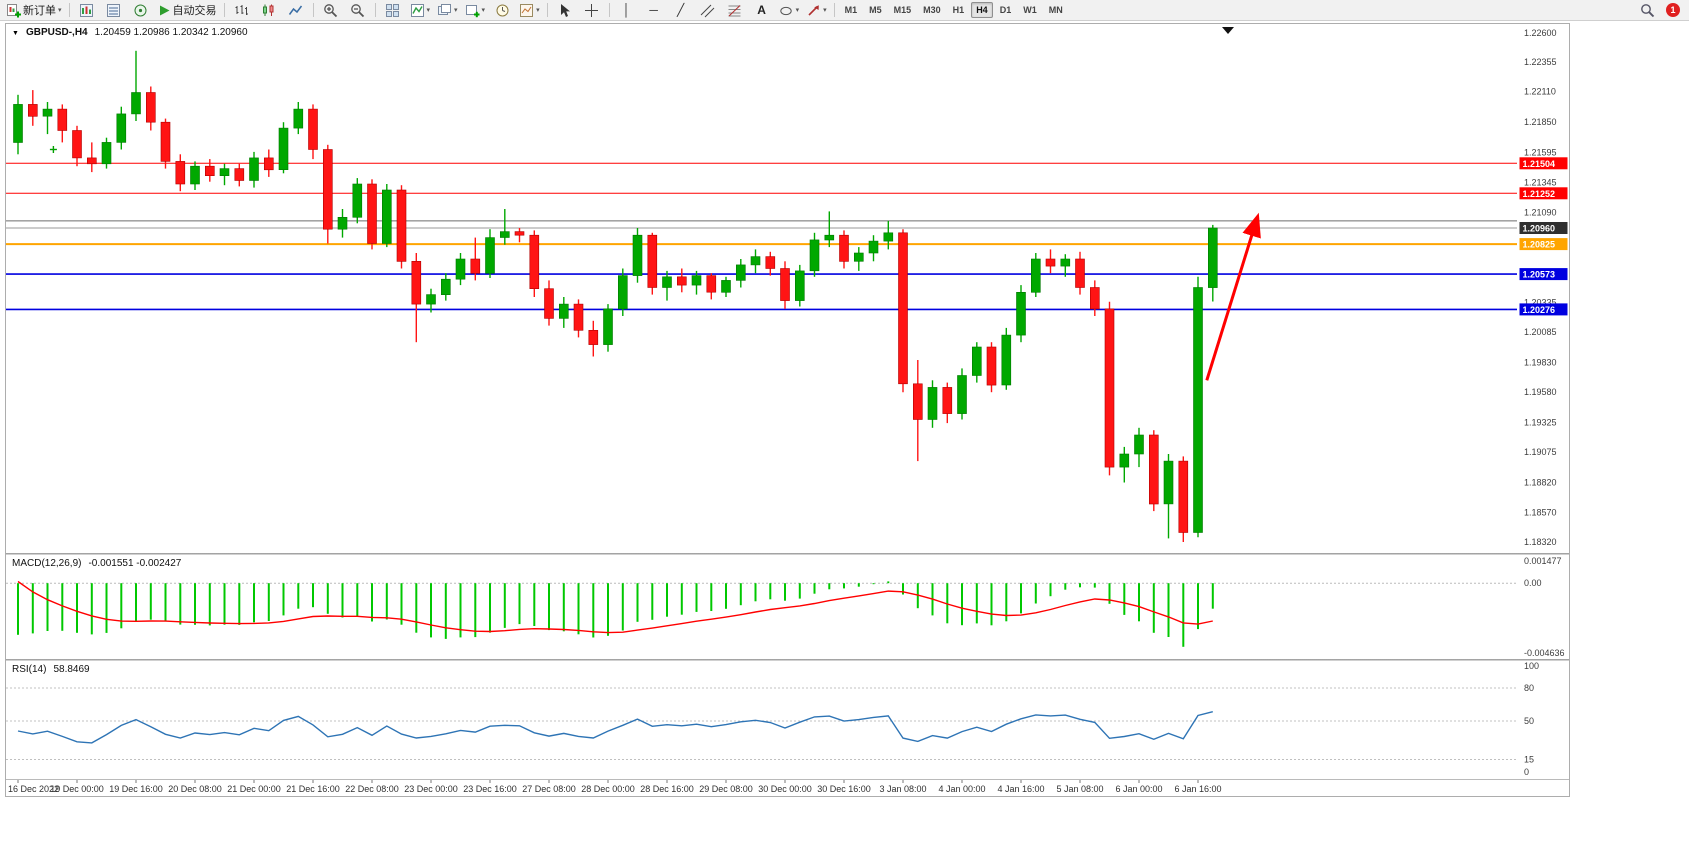  Describe the element at coordinates (787, 779) in the screenshot. I see `pane-divider-time` at that location.